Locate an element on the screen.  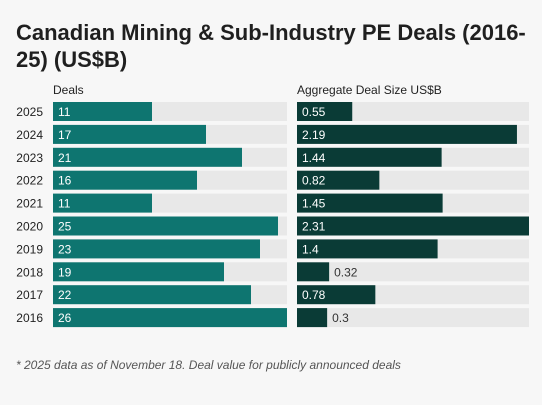
deals-value-label: 19 is located at coordinates (65, 272).